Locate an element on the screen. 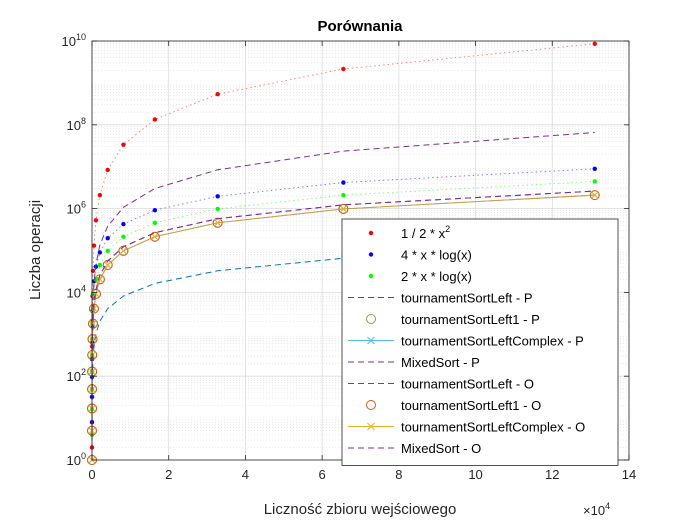  legend-label: tournamentSortLeftComplex - O is located at coordinates (493, 427).